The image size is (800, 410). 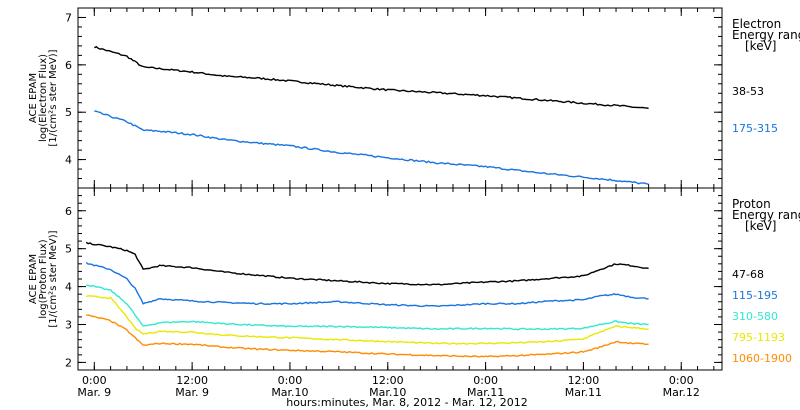 What do you see at coordinates (68, 112) in the screenshot?
I see `electron-y-tick-label: 5` at bounding box center [68, 112].